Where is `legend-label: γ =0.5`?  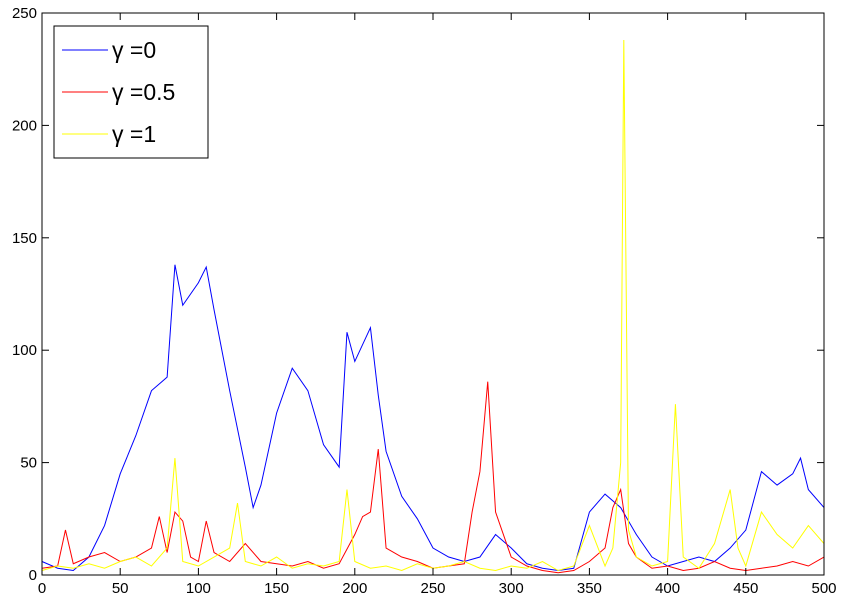 legend-label: γ =0.5 is located at coordinates (143, 92).